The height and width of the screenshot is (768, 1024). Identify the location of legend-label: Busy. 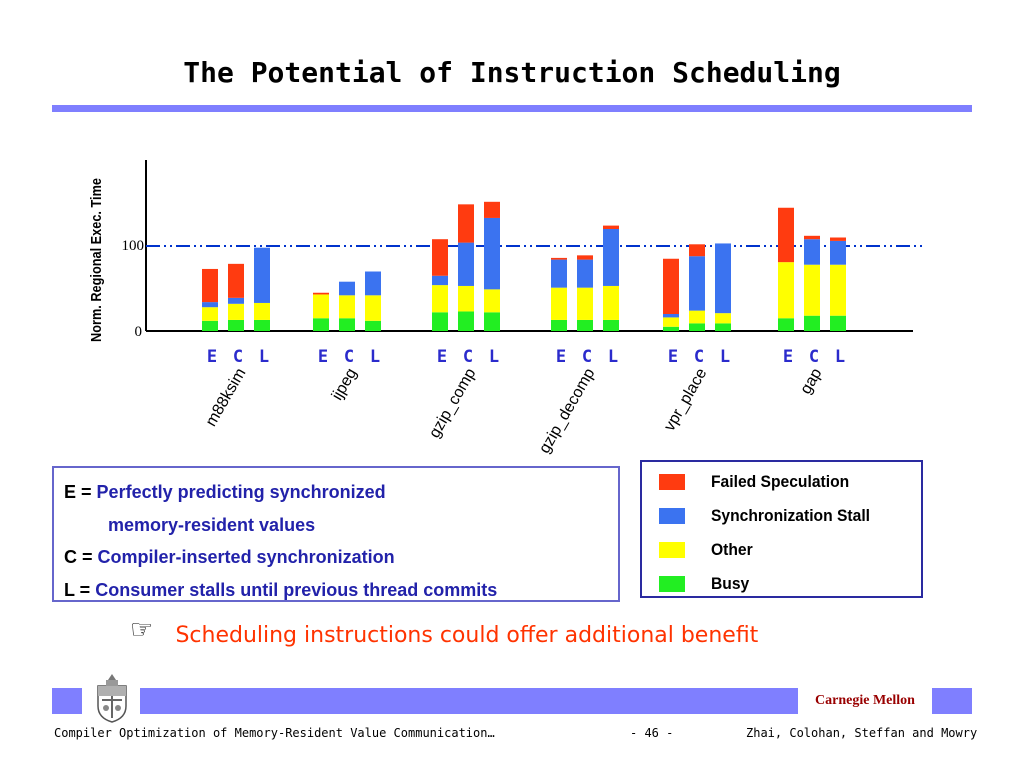
(730, 583).